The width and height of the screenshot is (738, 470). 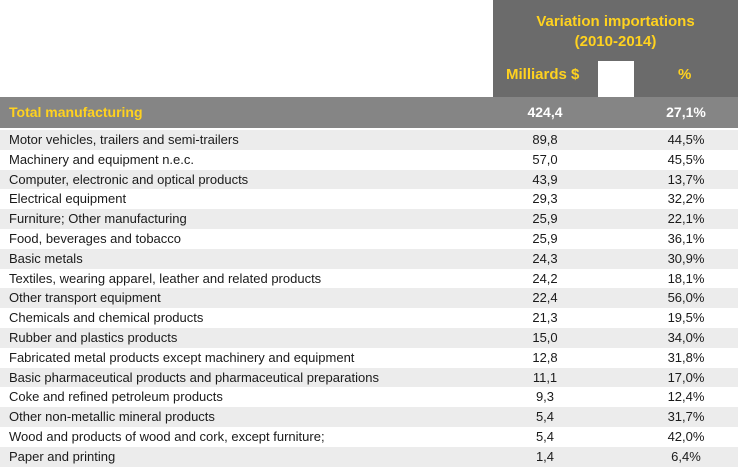 What do you see at coordinates (112, 417) in the screenshot?
I see `row-label: Other non-metallic mineral products` at bounding box center [112, 417].